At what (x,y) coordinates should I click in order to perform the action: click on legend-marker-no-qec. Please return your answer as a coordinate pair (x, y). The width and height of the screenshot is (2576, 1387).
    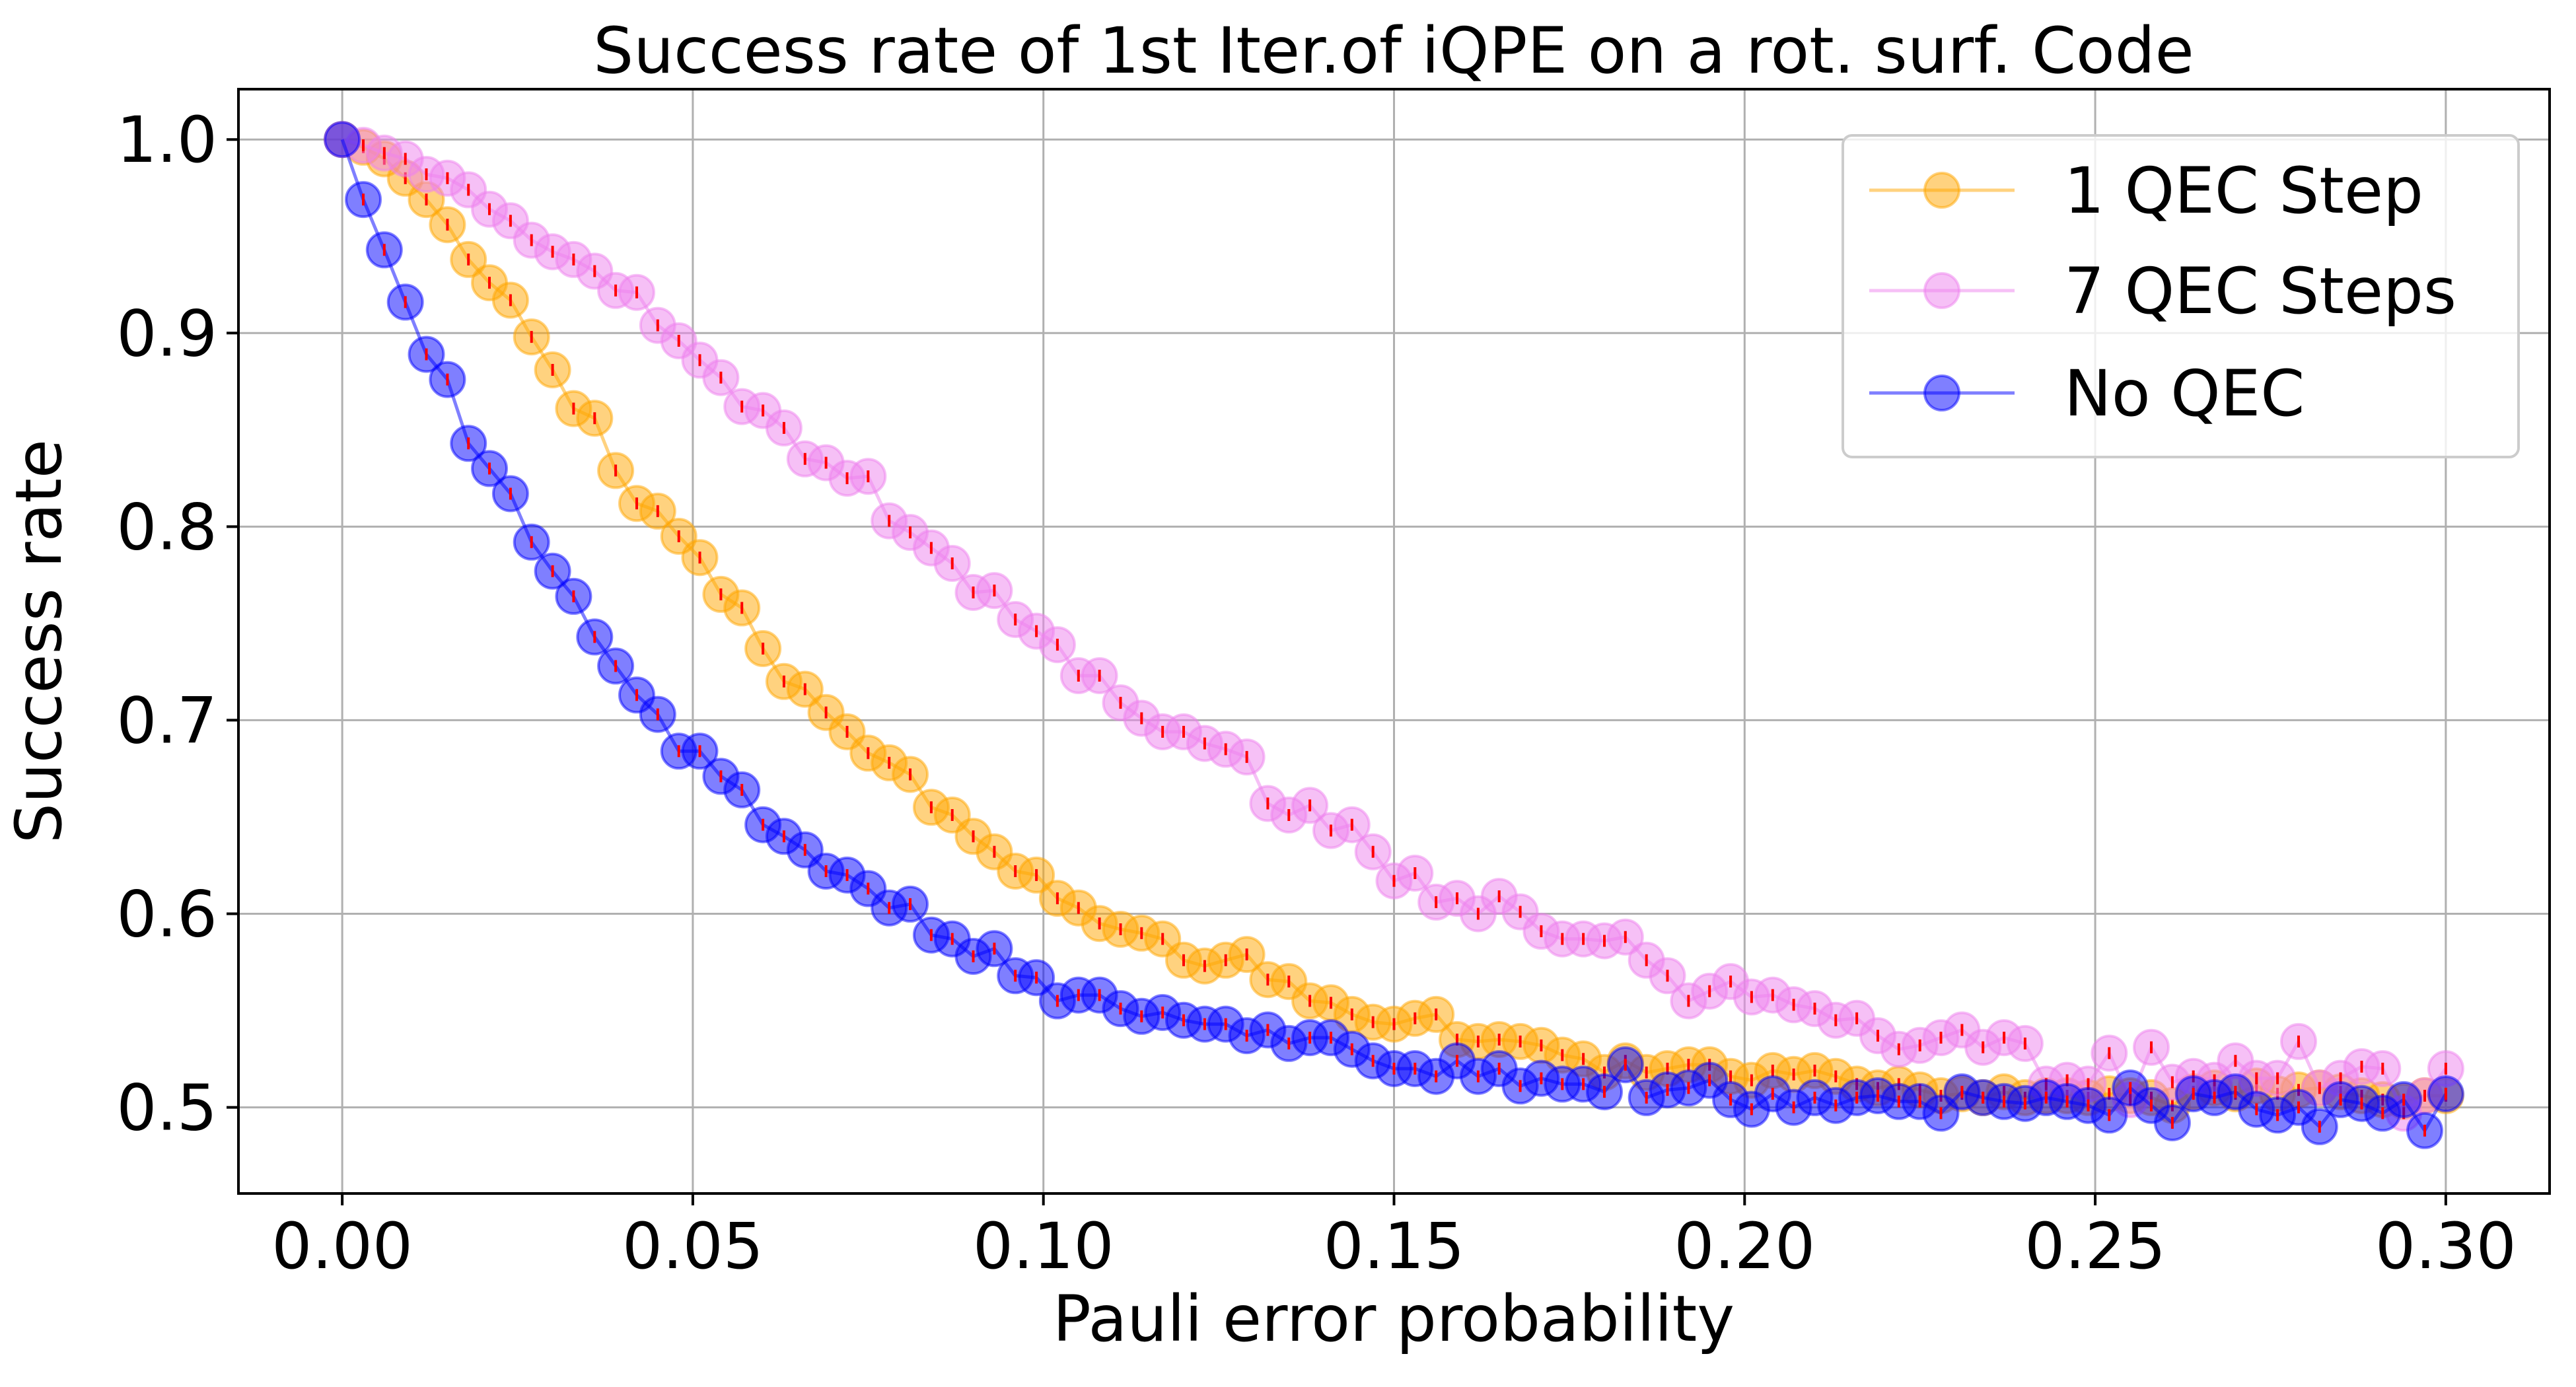
    Looking at the image, I should click on (1942, 392).